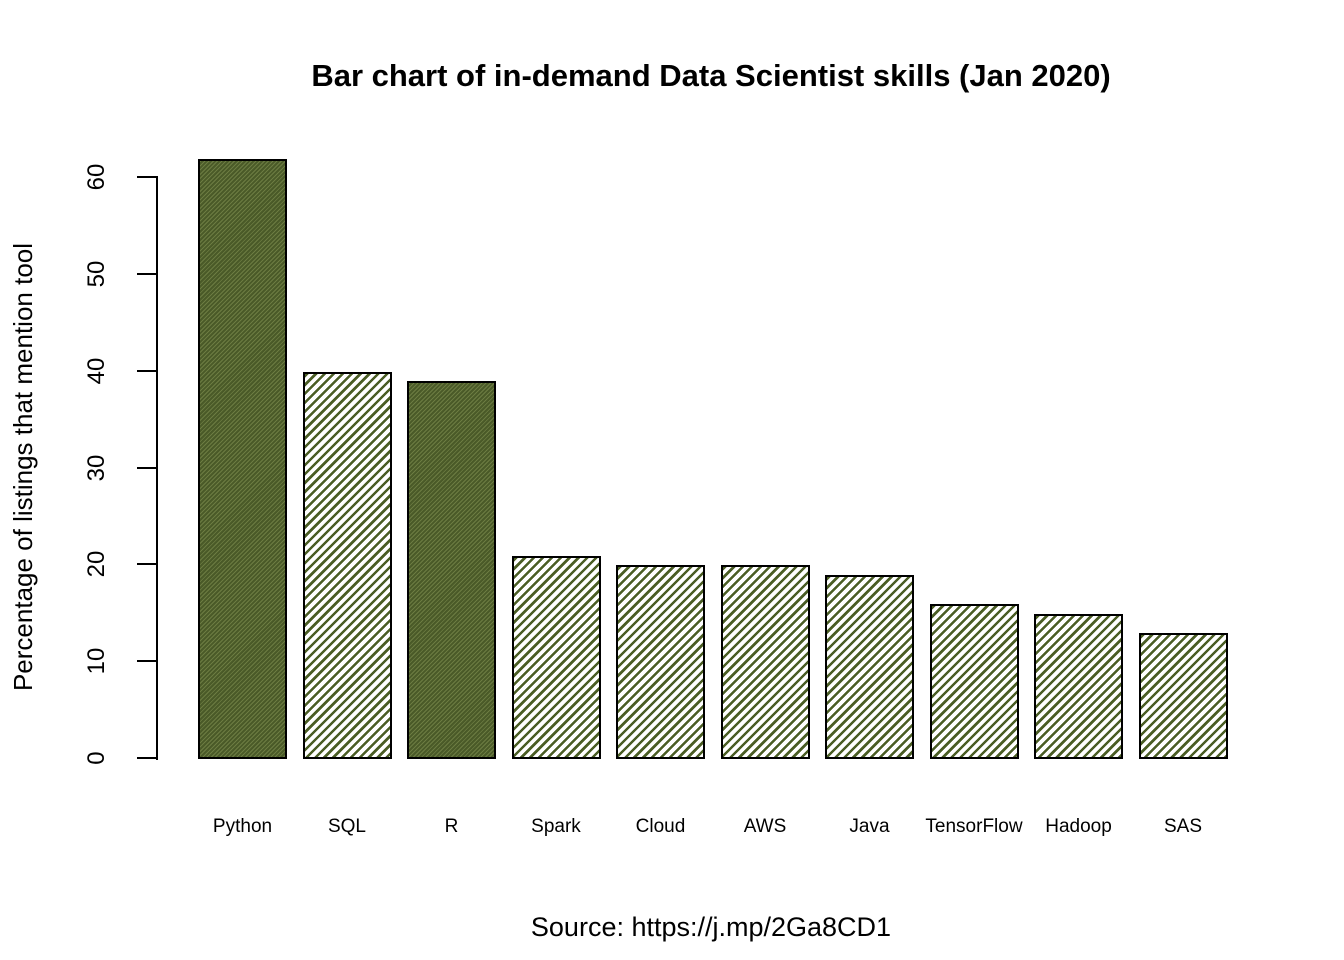  Describe the element at coordinates (765, 662) in the screenshot. I see `bar-aws` at that location.